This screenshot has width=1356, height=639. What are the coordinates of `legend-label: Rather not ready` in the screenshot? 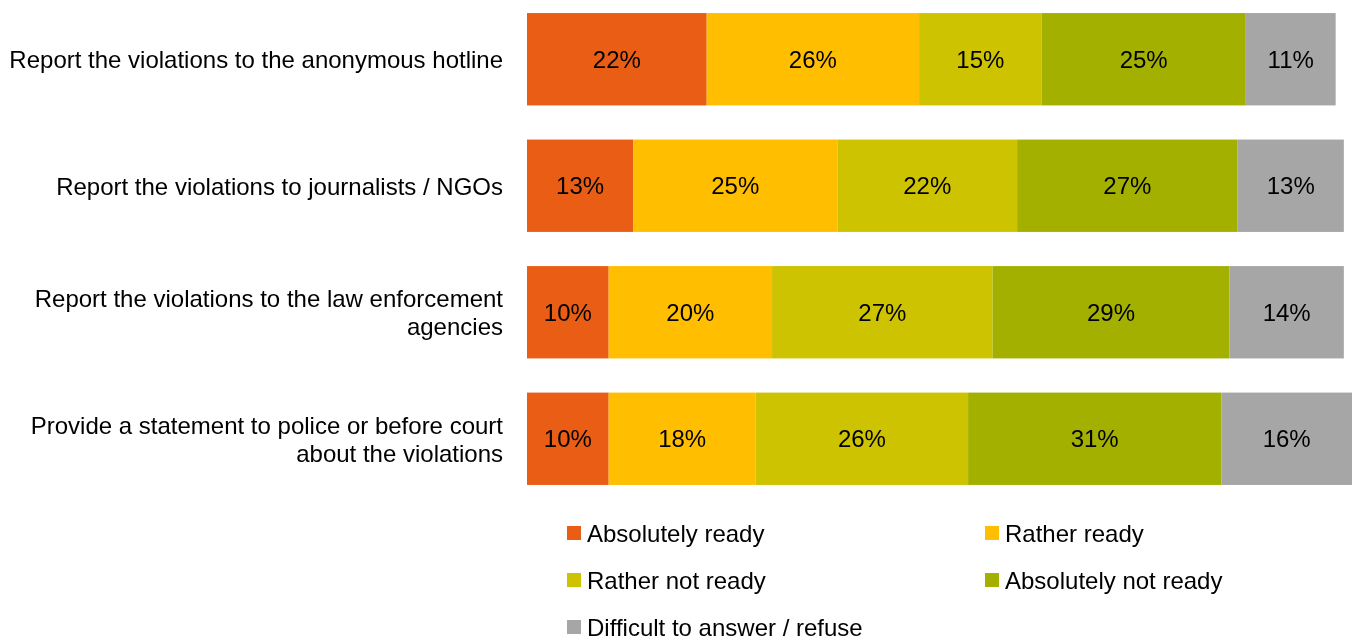 It's located at (676, 580).